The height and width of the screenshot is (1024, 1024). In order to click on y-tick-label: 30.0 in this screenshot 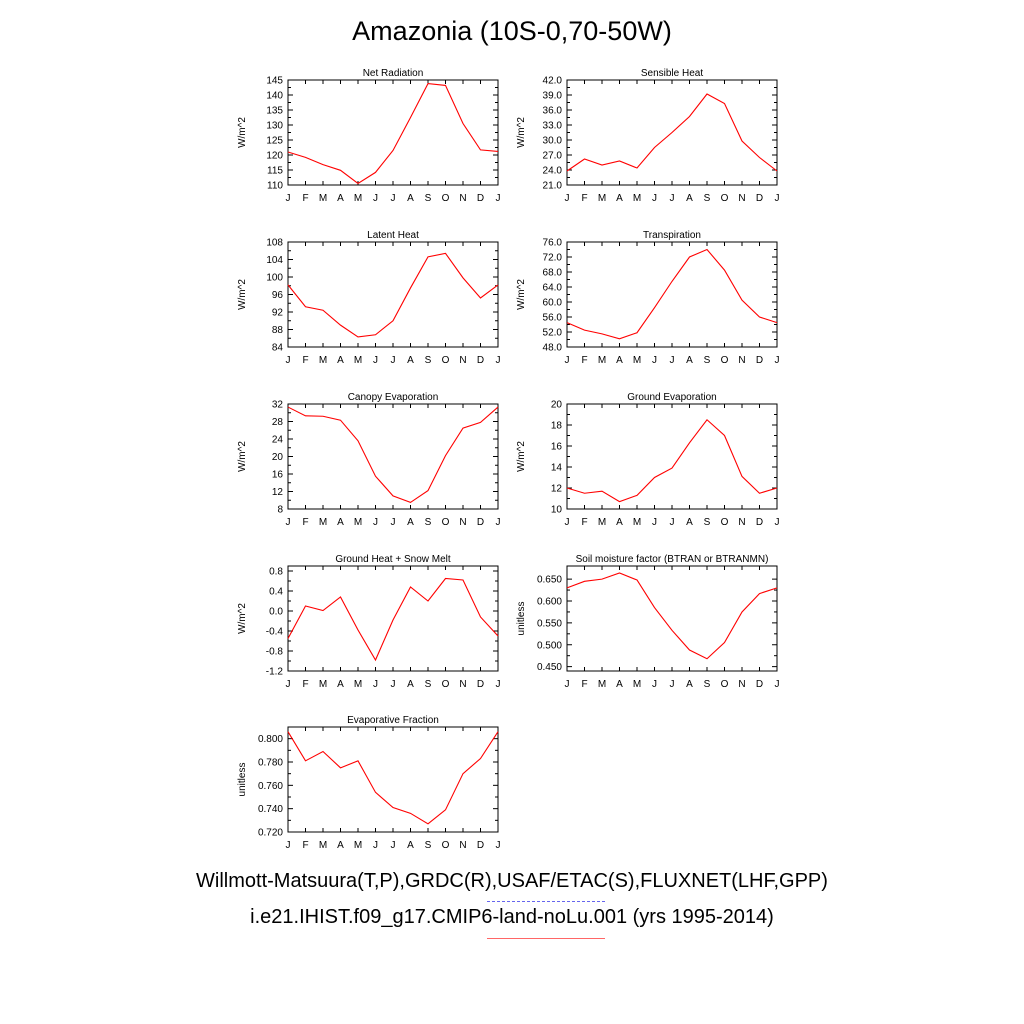, I will do `click(553, 141)`.